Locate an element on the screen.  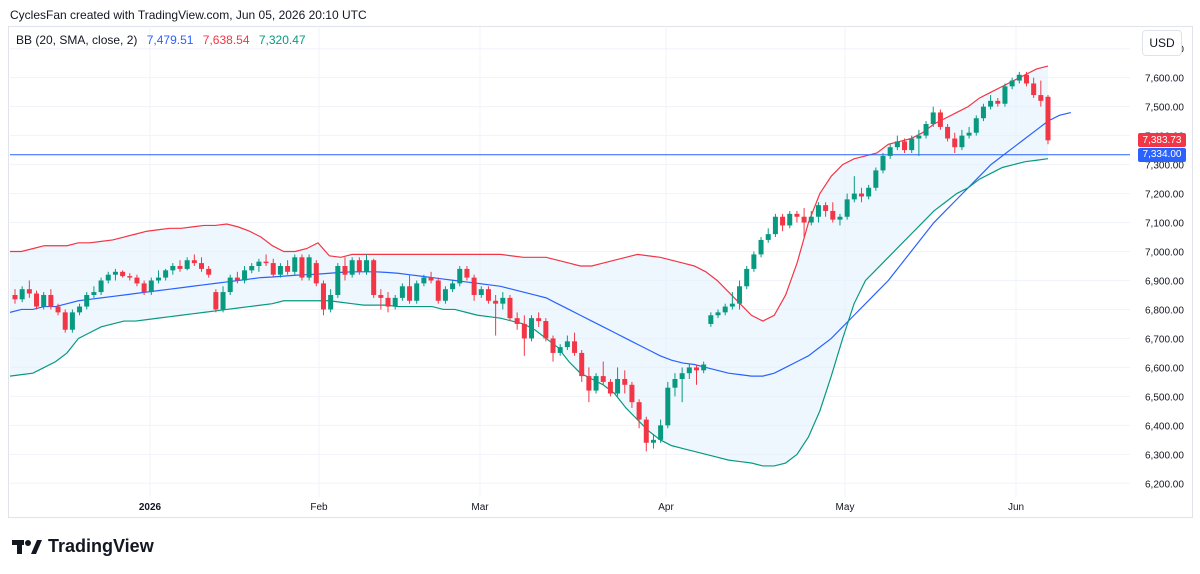
y-tick-label: 6,900.00 is located at coordinates (1164, 281).